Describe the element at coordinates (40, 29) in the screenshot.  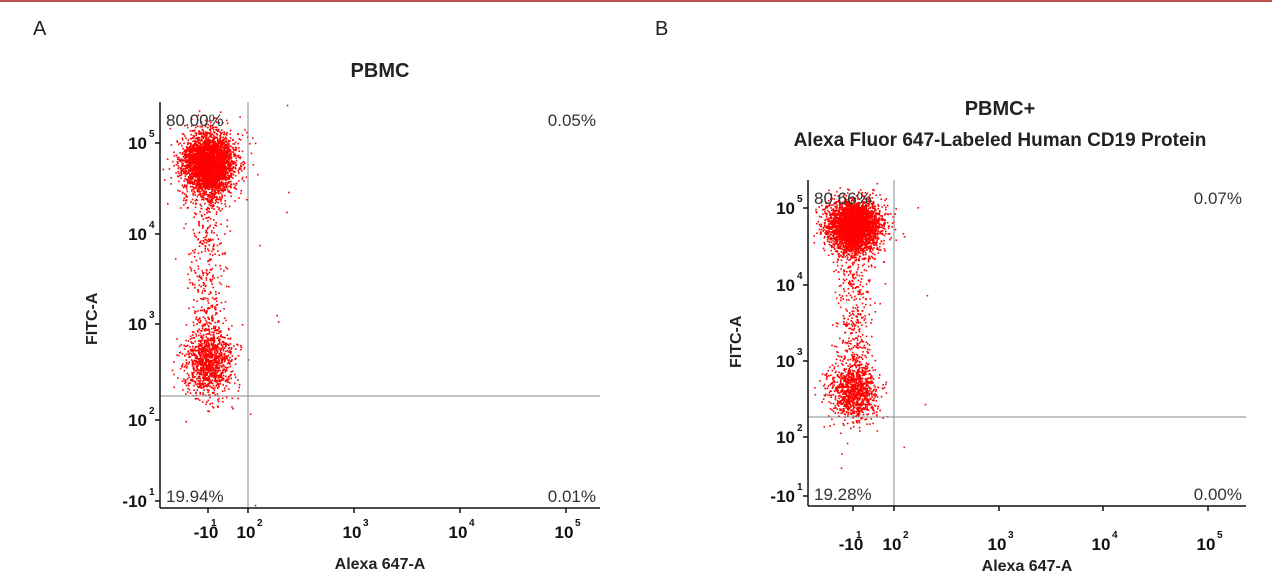
I see `panel-letter-a: A` at that location.